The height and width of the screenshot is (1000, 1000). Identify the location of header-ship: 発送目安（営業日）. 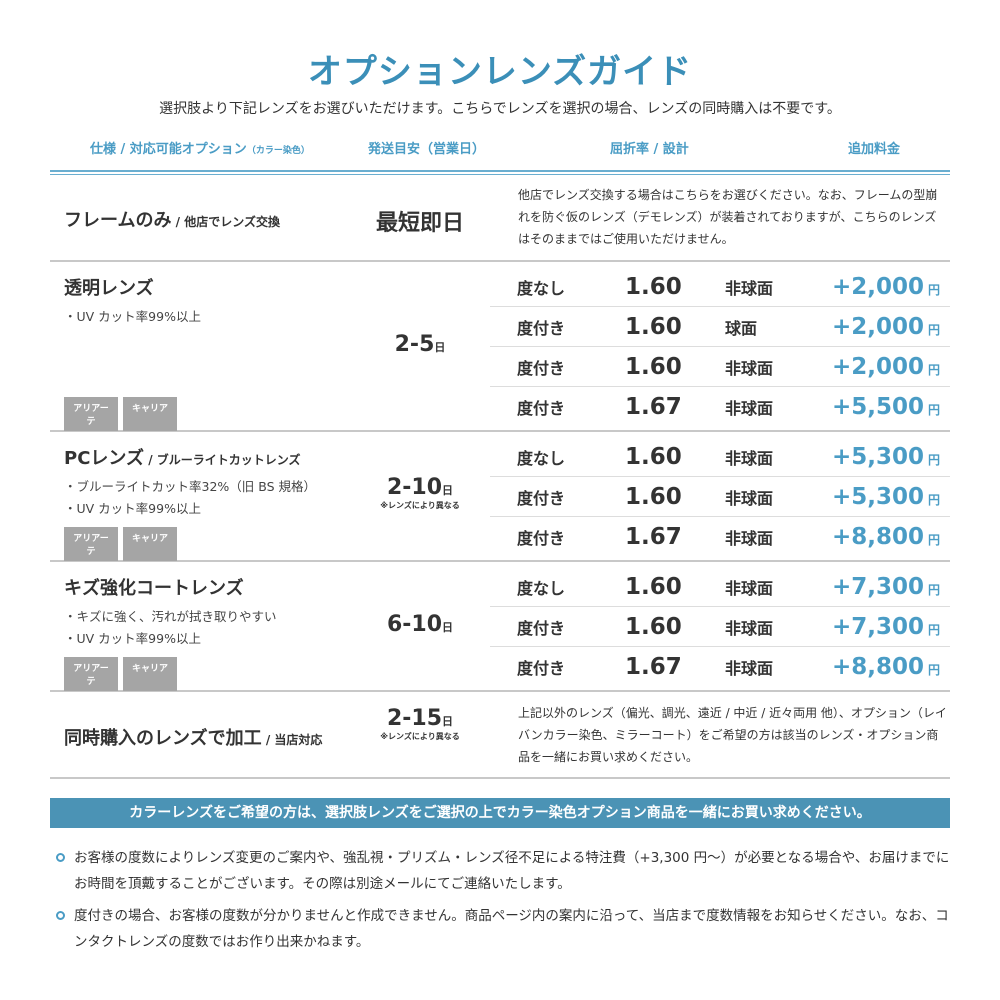
(427, 149).